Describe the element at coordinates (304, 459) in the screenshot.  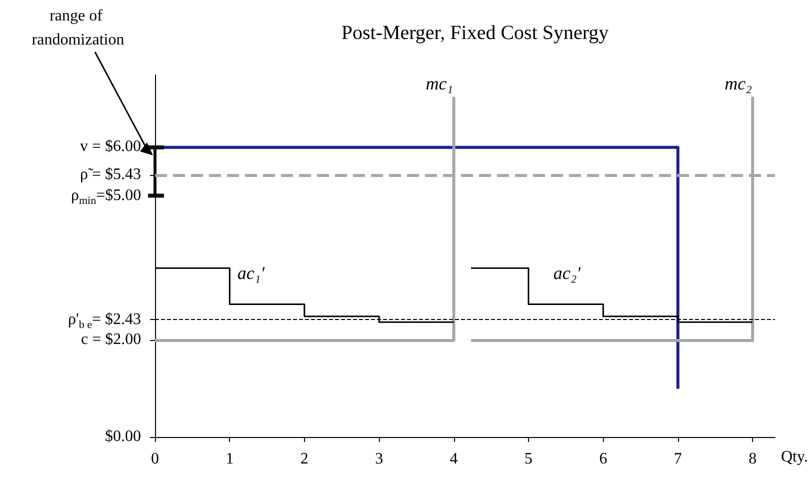
I see `x-tick-label: 2` at that location.